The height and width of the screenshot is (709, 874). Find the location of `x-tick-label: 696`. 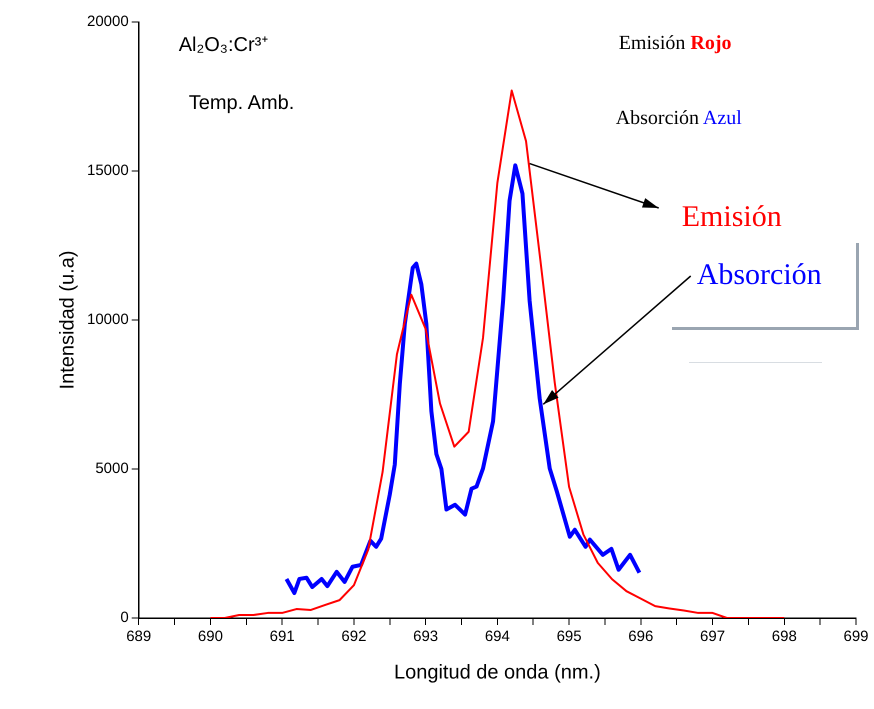

x-tick-label: 696 is located at coordinates (641, 637).